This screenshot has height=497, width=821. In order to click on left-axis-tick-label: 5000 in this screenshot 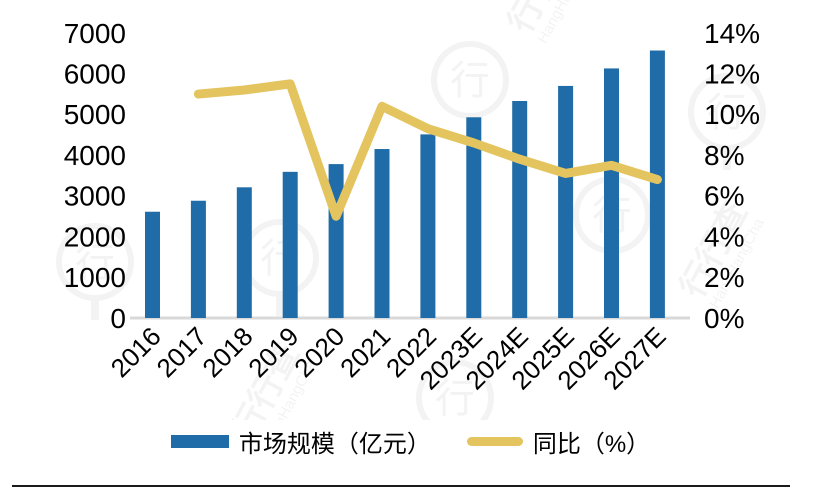, I will do `click(95, 114)`.